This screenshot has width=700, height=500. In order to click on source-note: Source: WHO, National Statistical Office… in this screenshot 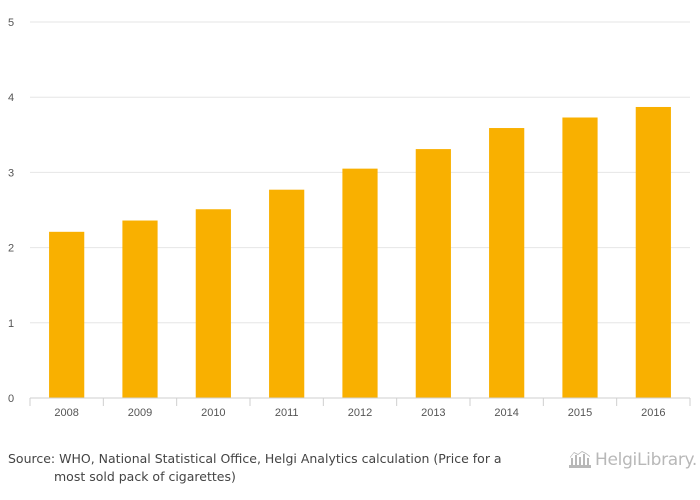, I will do `click(278, 468)`.